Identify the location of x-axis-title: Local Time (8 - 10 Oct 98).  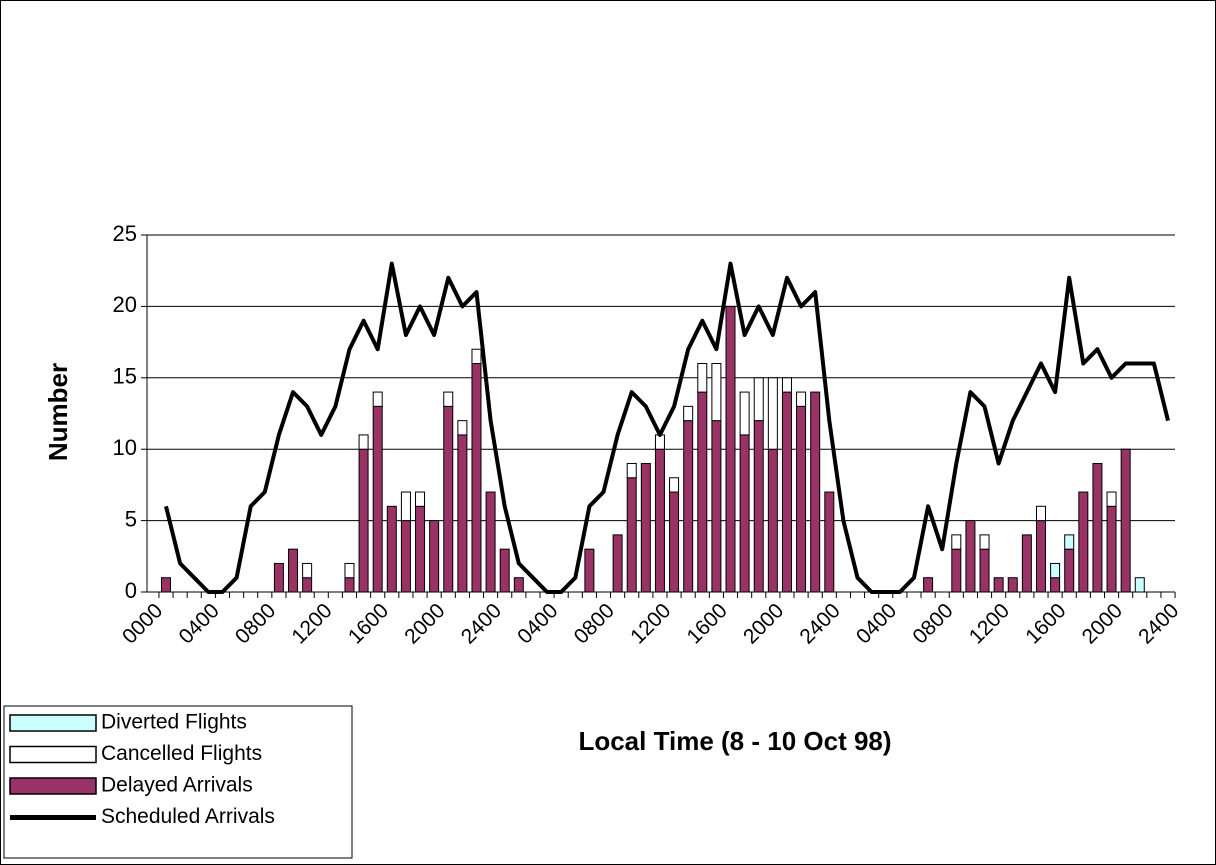
(734, 741).